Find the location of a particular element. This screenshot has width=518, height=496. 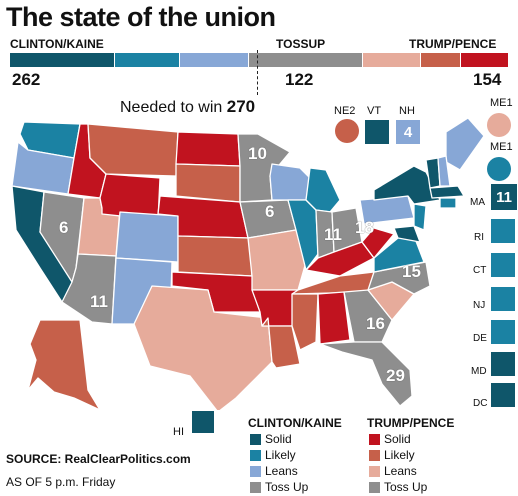

label-az: 11 is located at coordinates (99, 301).